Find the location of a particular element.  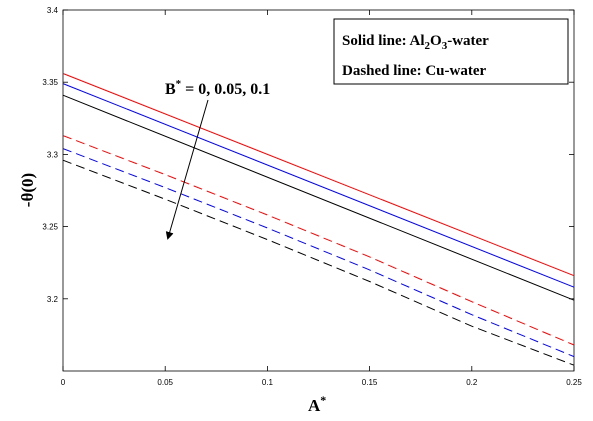

annotation-suffix: = 0, 0.05, 0.1 is located at coordinates (225, 89).